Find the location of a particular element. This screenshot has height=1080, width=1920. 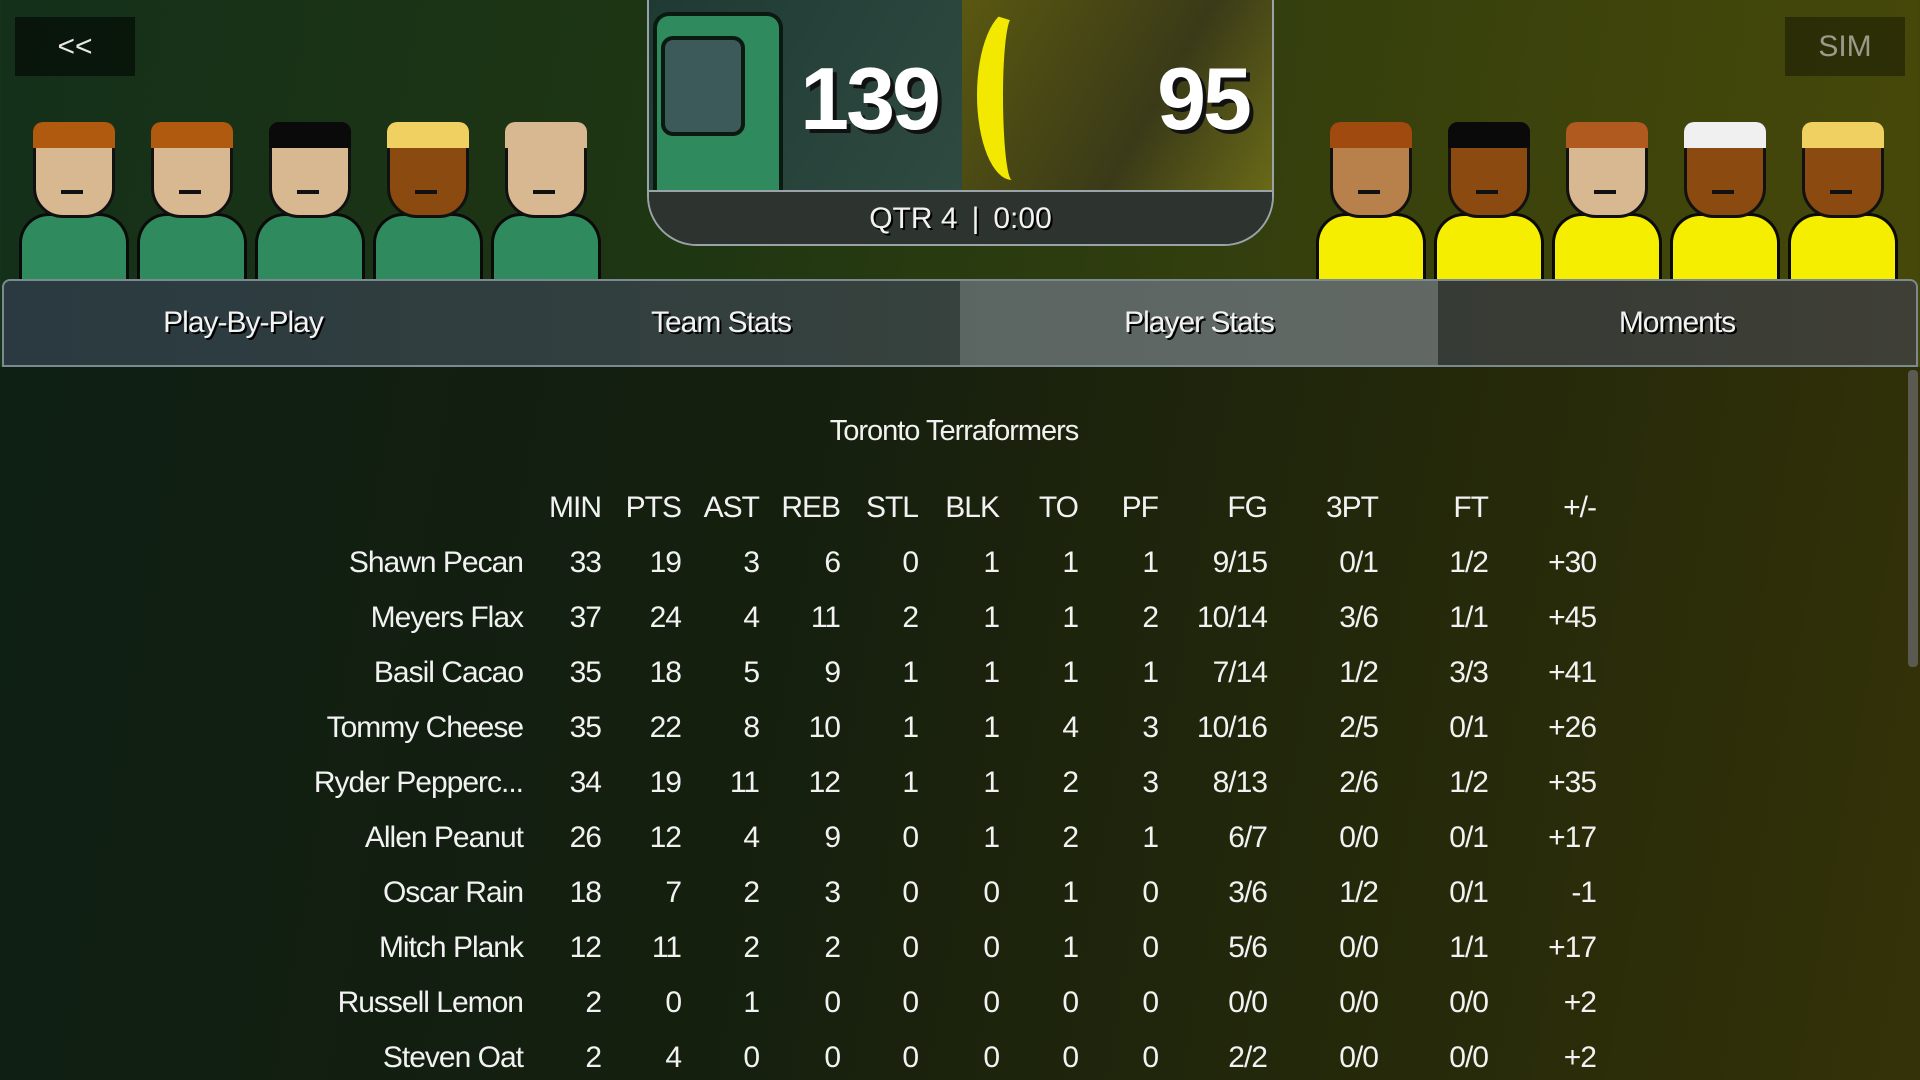

player-name: Meyers Flax is located at coordinates (447, 617).